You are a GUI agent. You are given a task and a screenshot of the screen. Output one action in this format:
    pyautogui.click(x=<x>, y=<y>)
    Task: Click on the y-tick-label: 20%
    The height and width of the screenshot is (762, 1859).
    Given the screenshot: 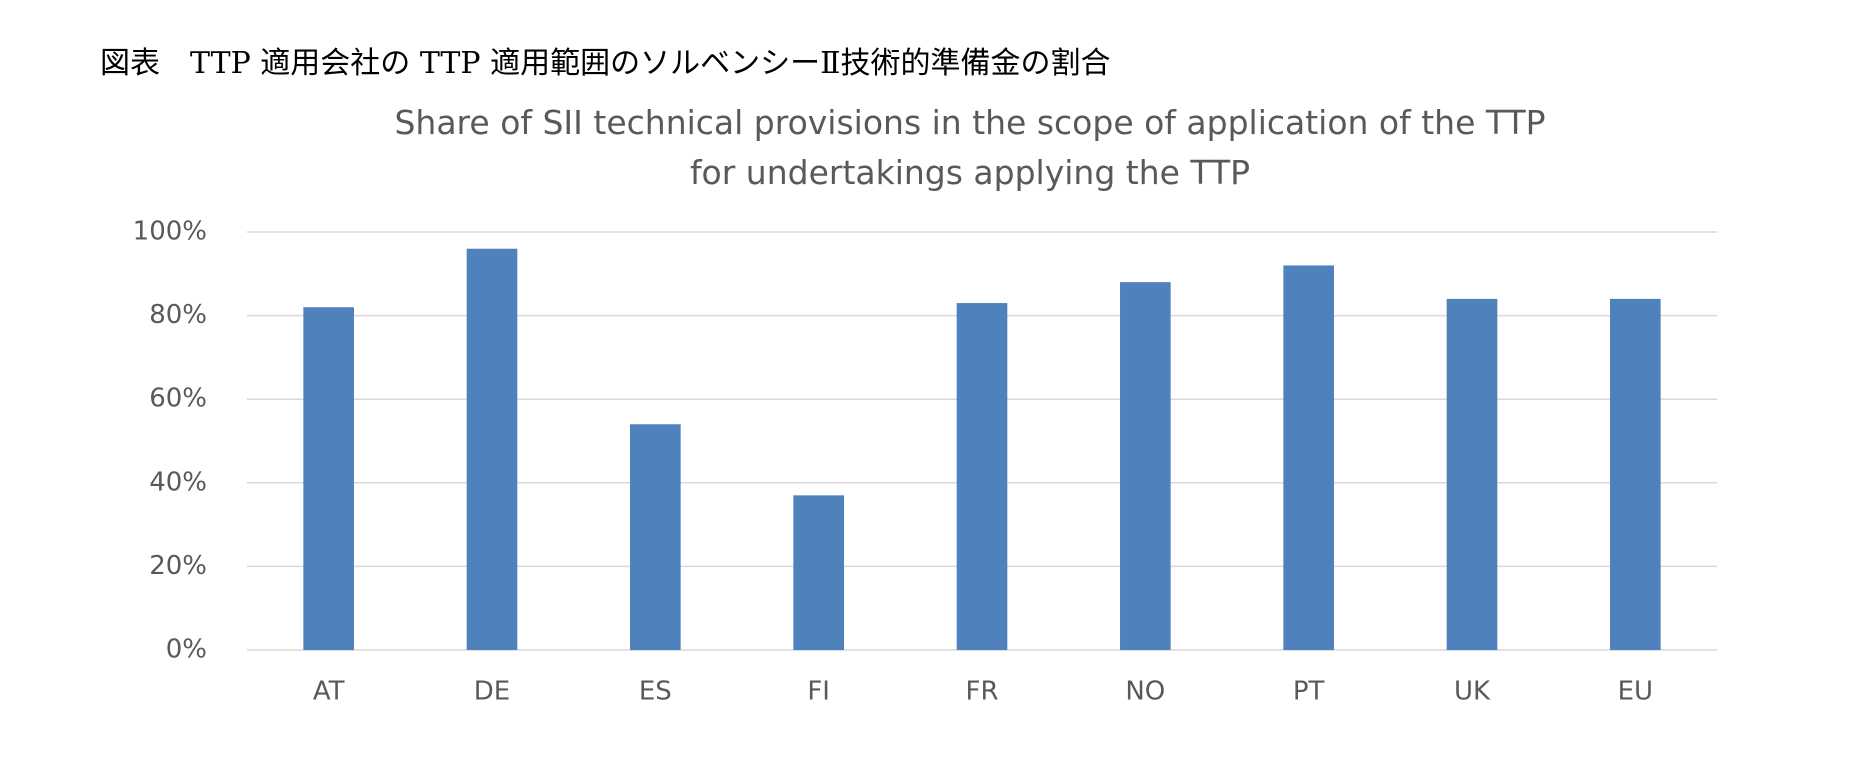 What is the action you would take?
    pyautogui.click(x=178, y=566)
    